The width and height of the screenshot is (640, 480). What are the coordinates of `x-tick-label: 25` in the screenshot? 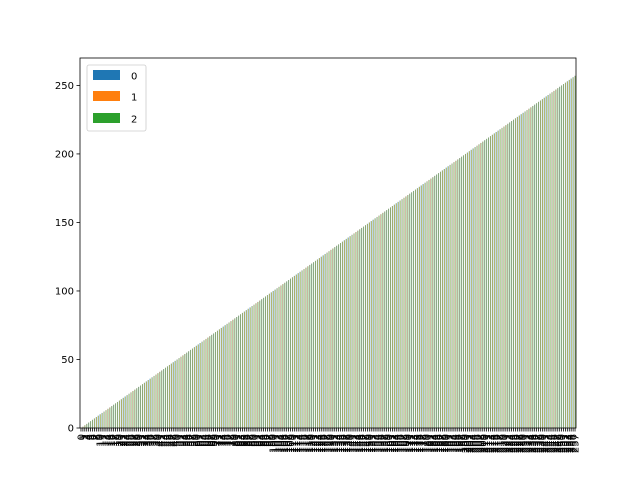 It's located at (130, 440).